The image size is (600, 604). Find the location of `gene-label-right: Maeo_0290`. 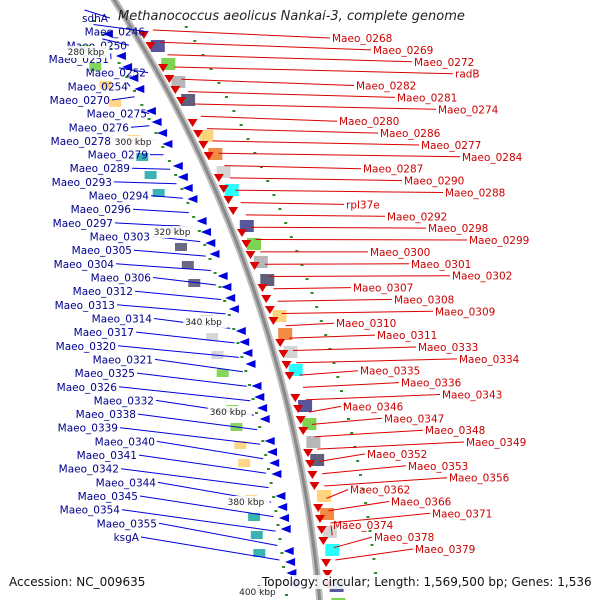

gene-label-right: Maeo_0290 is located at coordinates (434, 182).